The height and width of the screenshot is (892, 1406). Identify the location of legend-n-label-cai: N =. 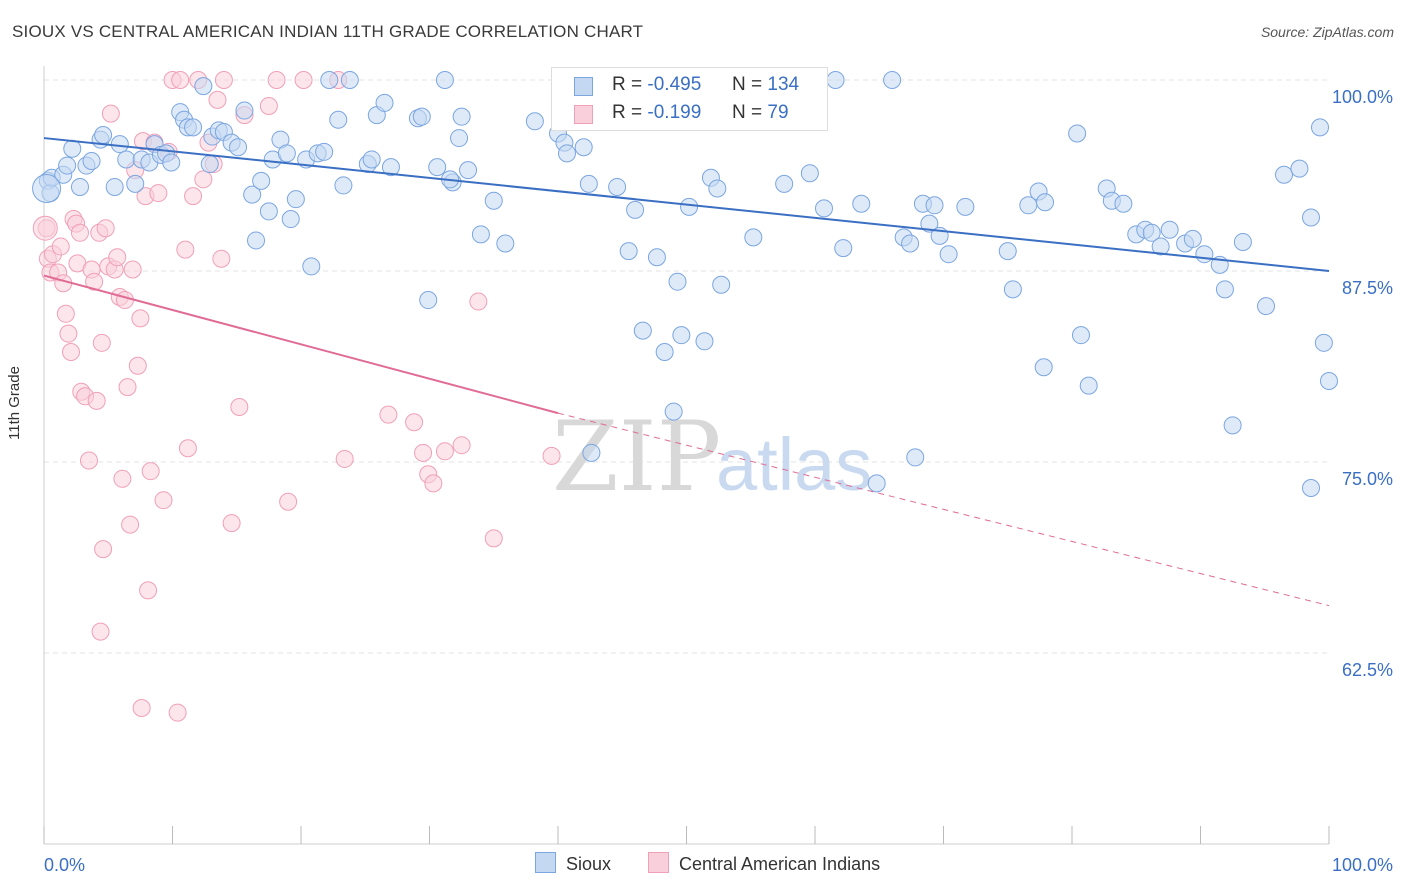
(747, 112).